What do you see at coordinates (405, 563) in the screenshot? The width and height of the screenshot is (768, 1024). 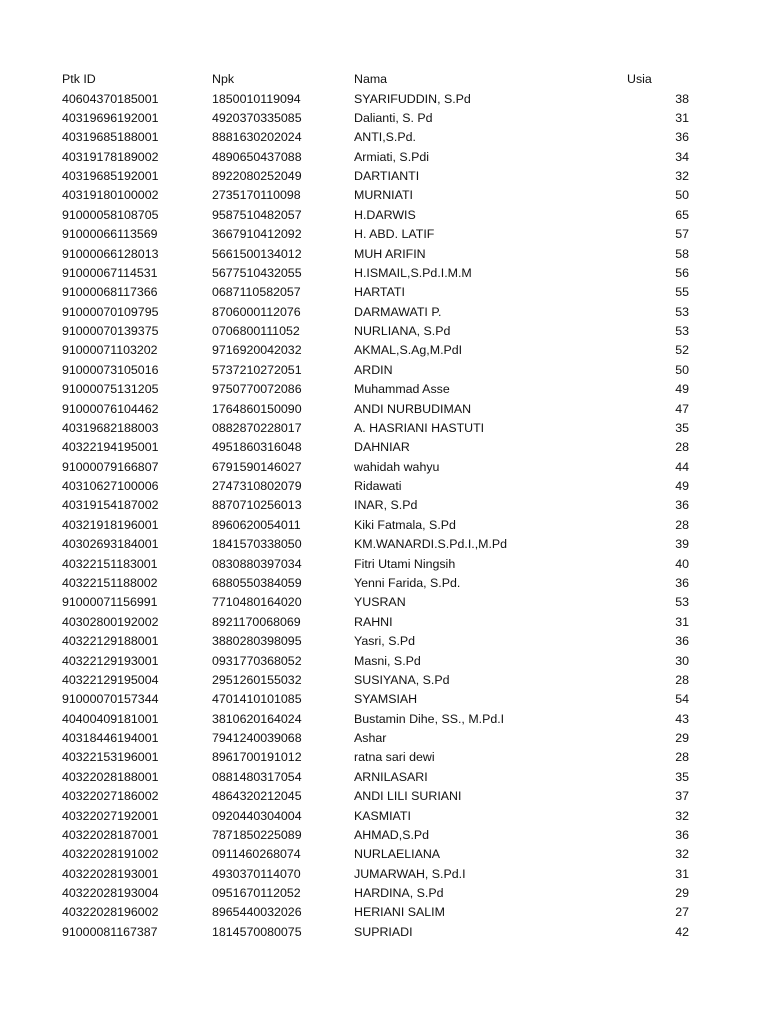 I see `cell-nama: Fitri Utami Ningsih` at bounding box center [405, 563].